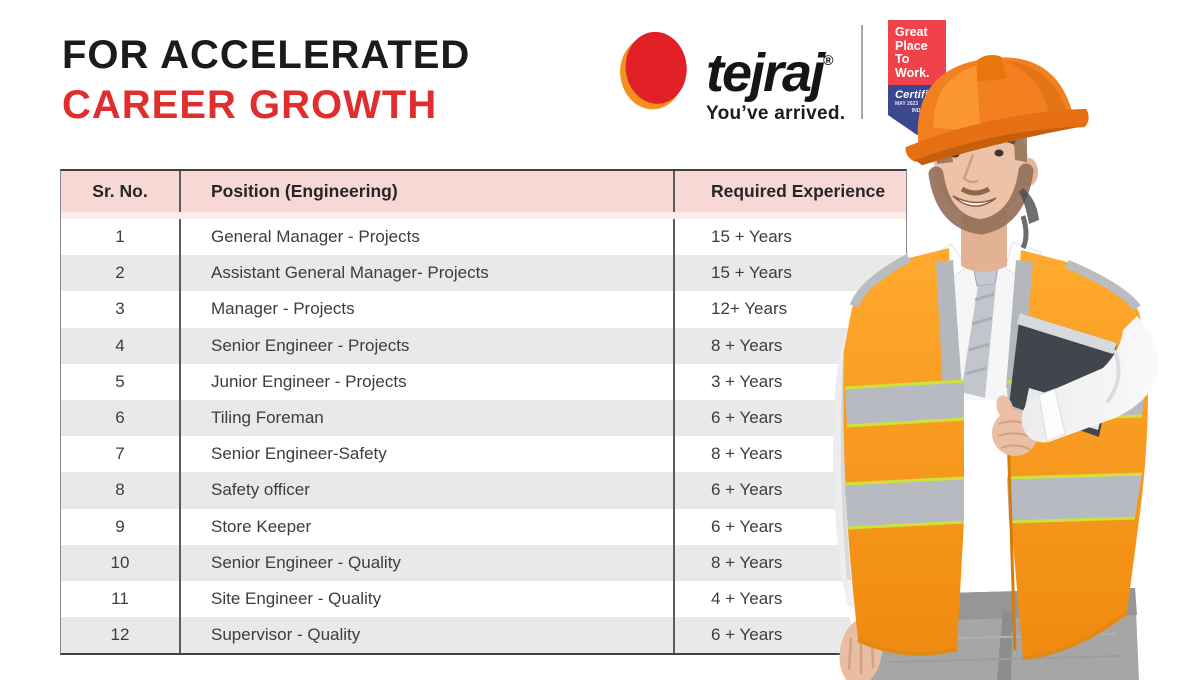 Image resolution: width=1200 pixels, height=680 pixels. What do you see at coordinates (426, 381) in the screenshot?
I see `row-position: Junior Engineer - Projects` at bounding box center [426, 381].